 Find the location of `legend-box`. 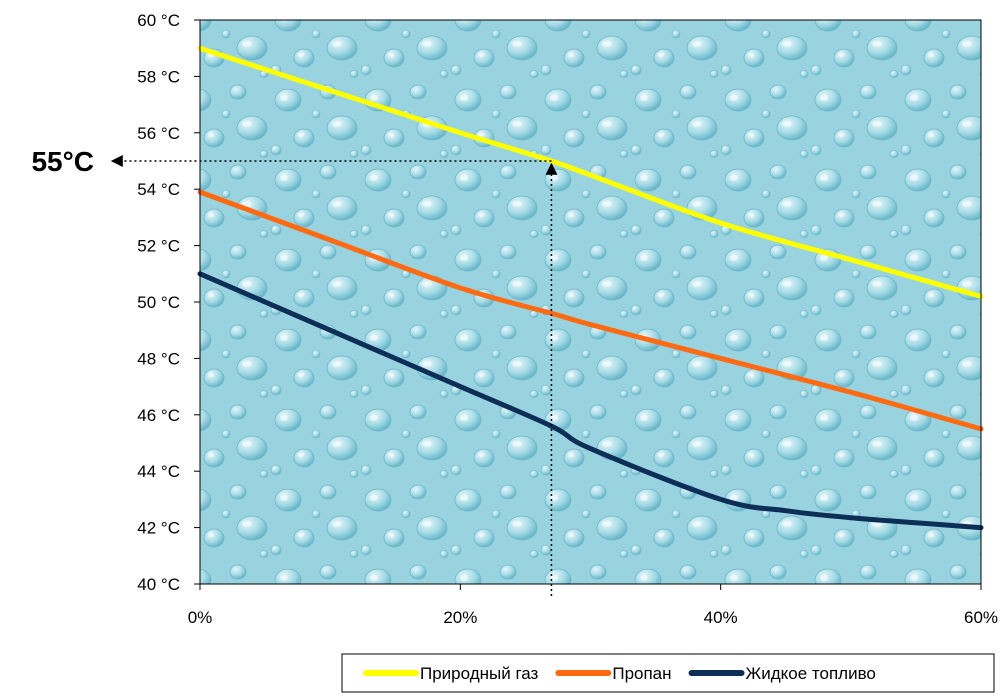

legend-box is located at coordinates (668, 673).